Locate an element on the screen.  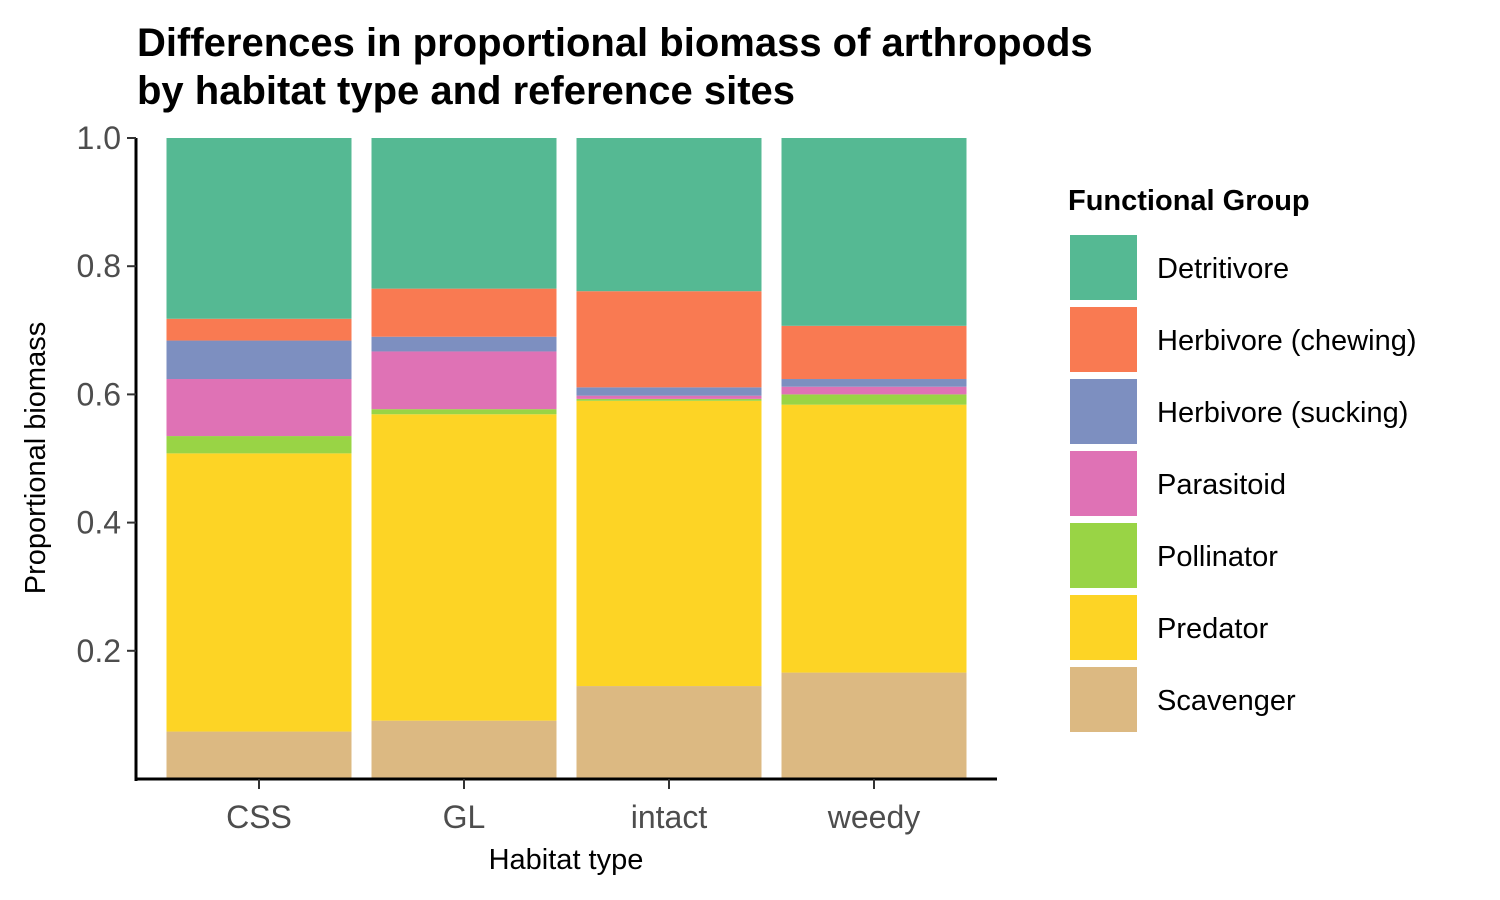
legend-label-scavenger: Scavenger is located at coordinates (1226, 701).